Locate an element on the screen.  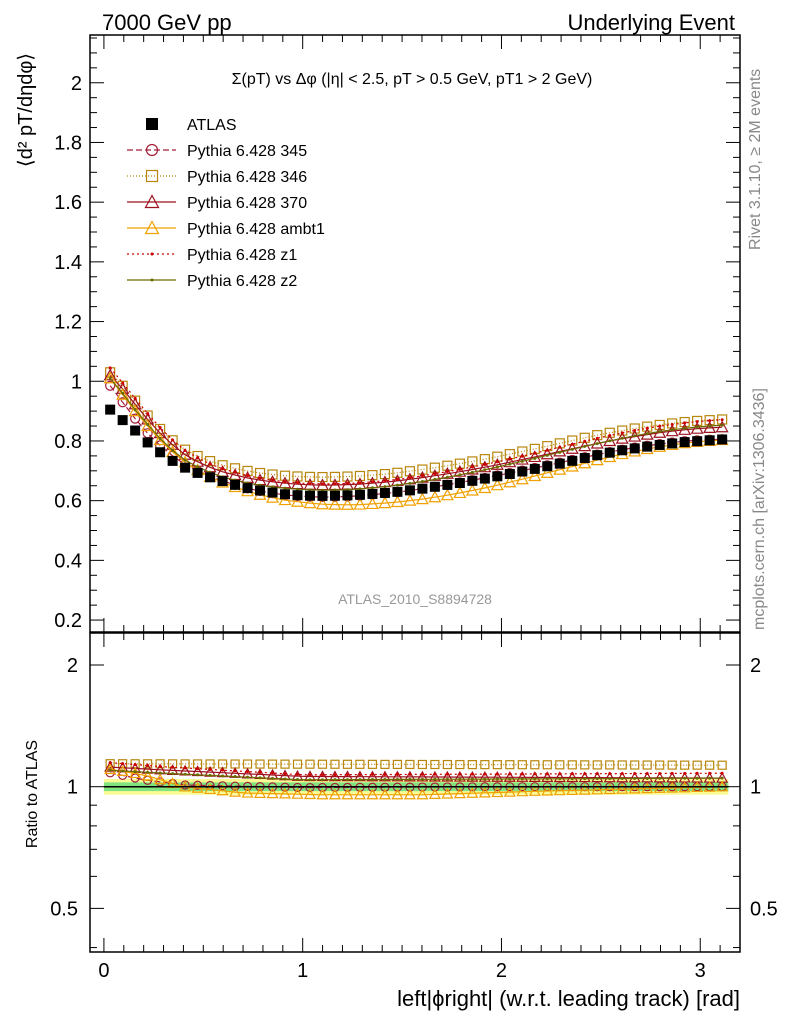
y-tick-label: 1.2 is located at coordinates (68, 323).